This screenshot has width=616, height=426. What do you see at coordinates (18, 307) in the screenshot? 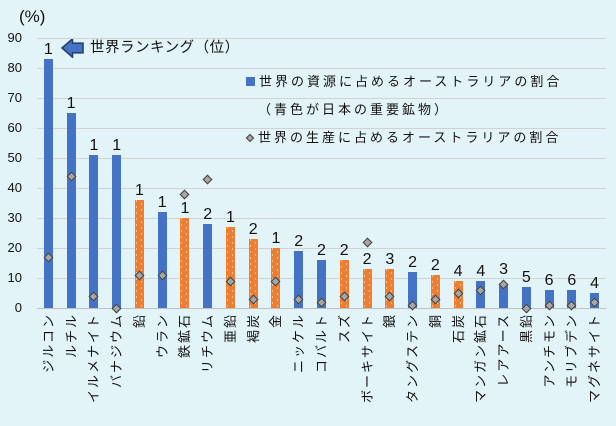
I see `y-axis-tick-label: 0` at bounding box center [18, 307].